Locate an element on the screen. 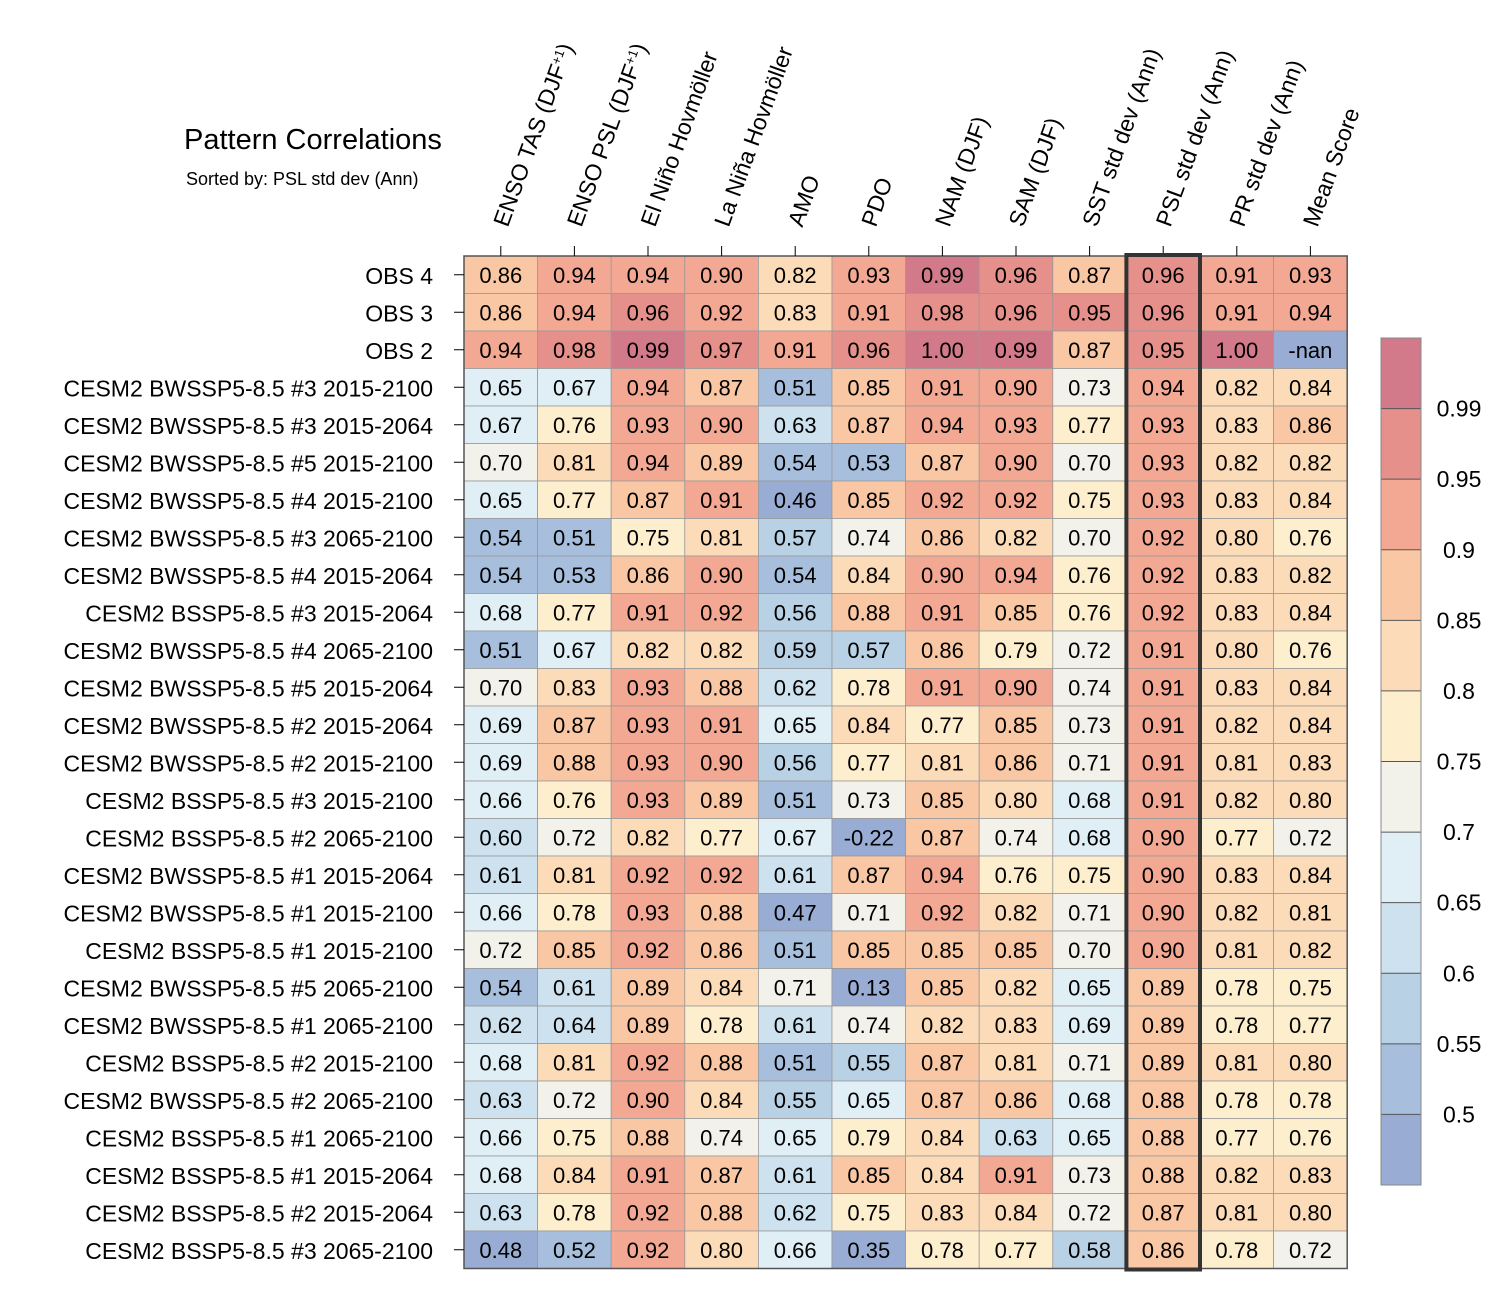 This screenshot has height=1289, width=1505. cell-value-label: 0.69 is located at coordinates (1089, 1025).